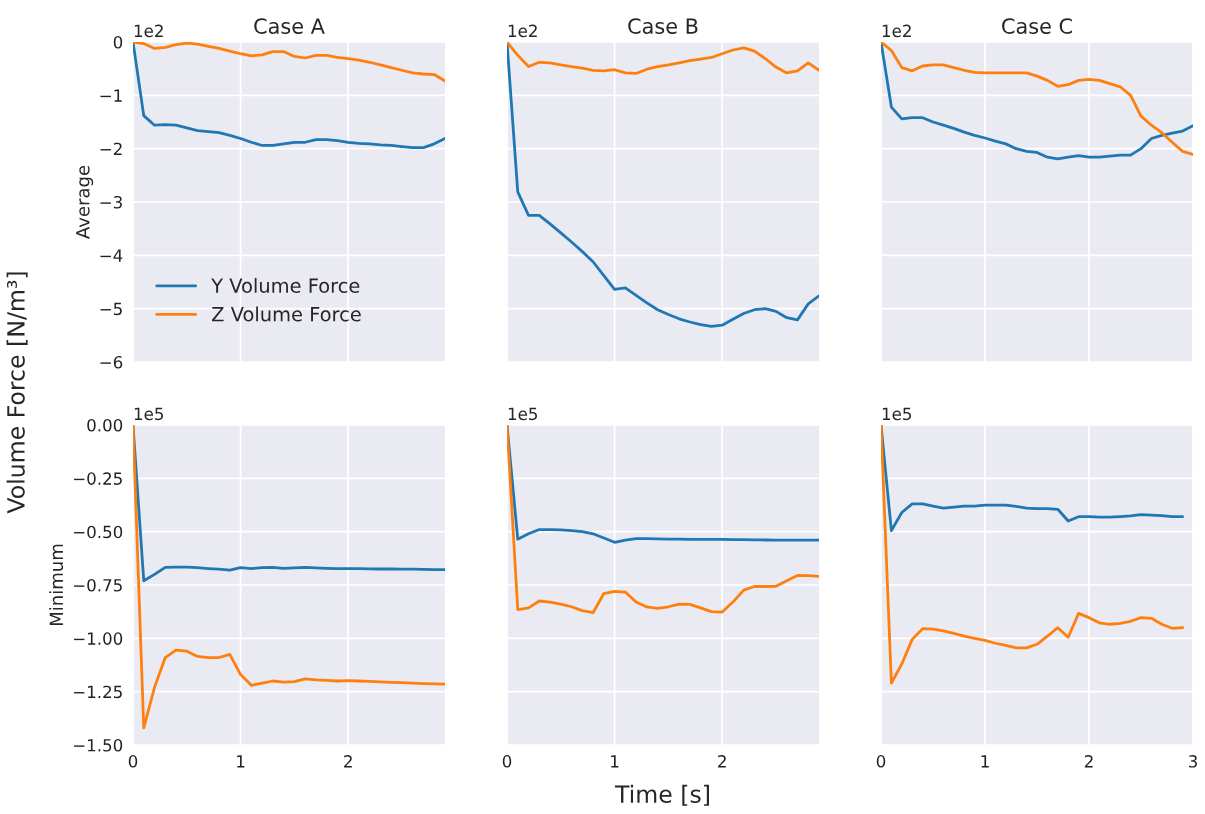 The height and width of the screenshot is (814, 1205). I want to click on y-tick-label: −1.25, so click(97, 692).